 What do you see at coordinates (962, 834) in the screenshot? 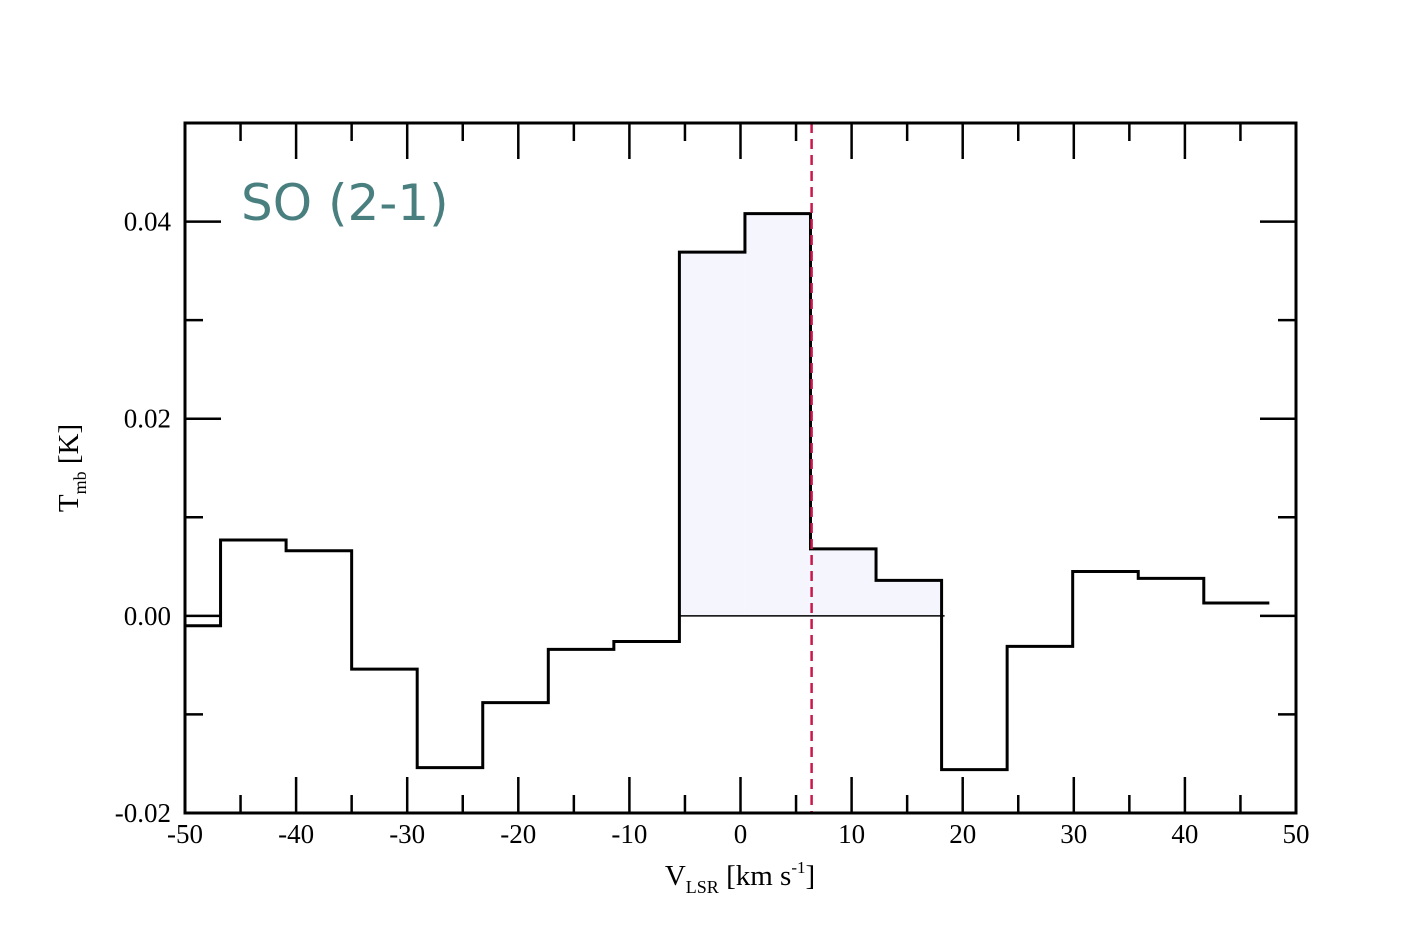
I see `x-tick-label: 20` at bounding box center [962, 834].